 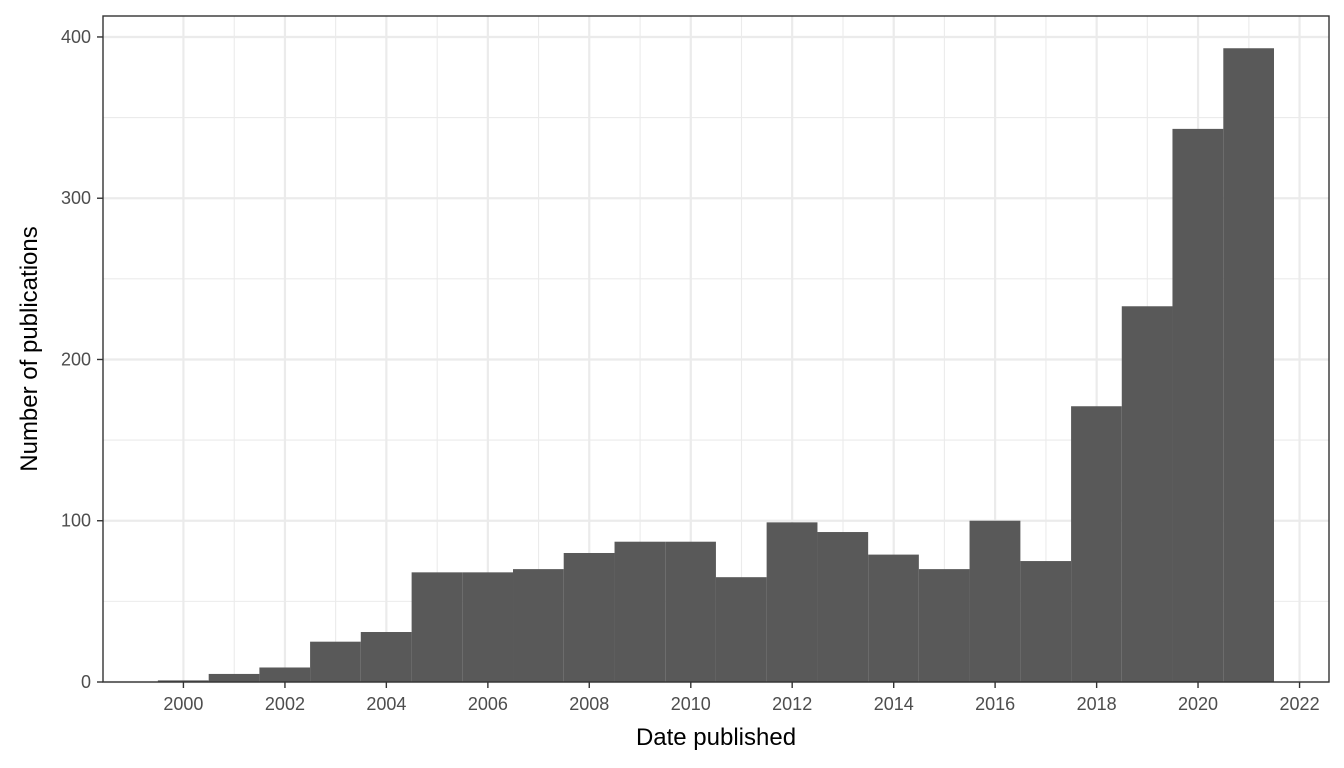 I want to click on y-tick-label: 100, so click(x=76, y=521).